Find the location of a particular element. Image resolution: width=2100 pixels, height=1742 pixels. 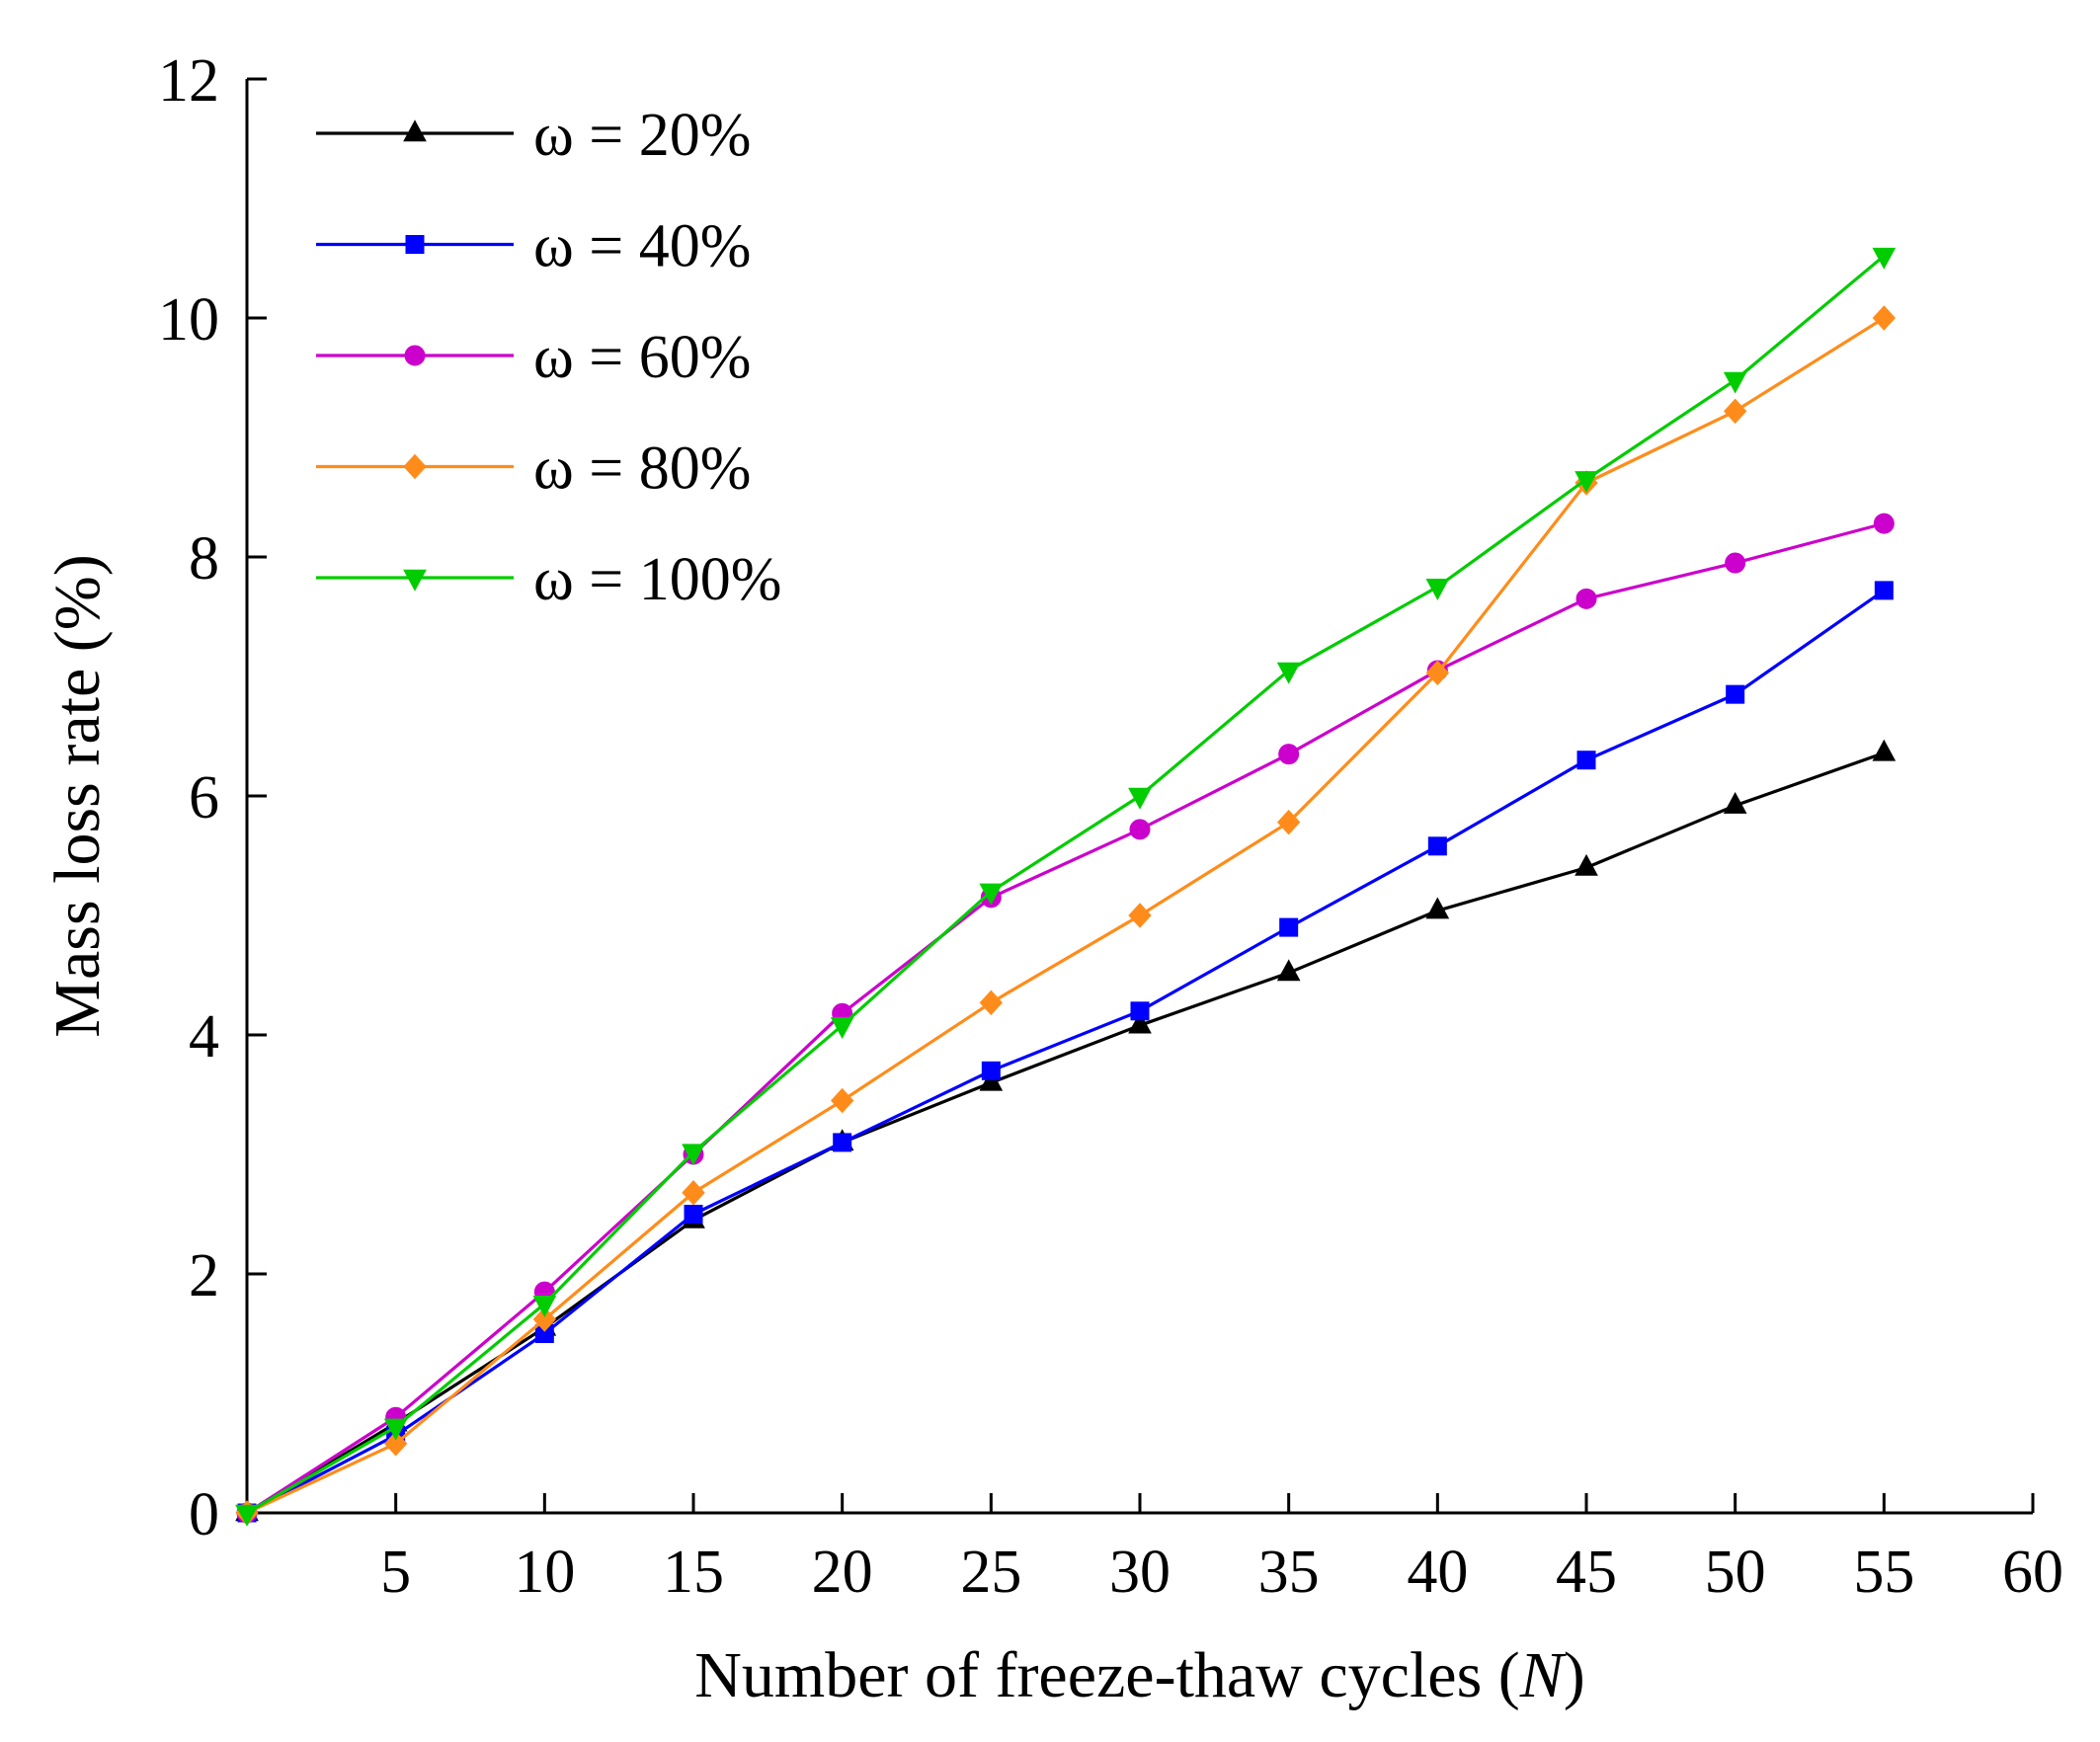

x-tick-label: 10 is located at coordinates (545, 1572).